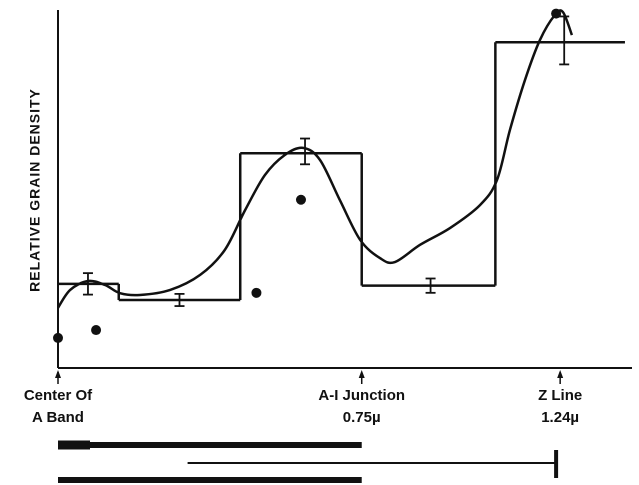 Image resolution: width=639 pixels, height=485 pixels. I want to click on annotation-label: A-I Junction, so click(361, 395).